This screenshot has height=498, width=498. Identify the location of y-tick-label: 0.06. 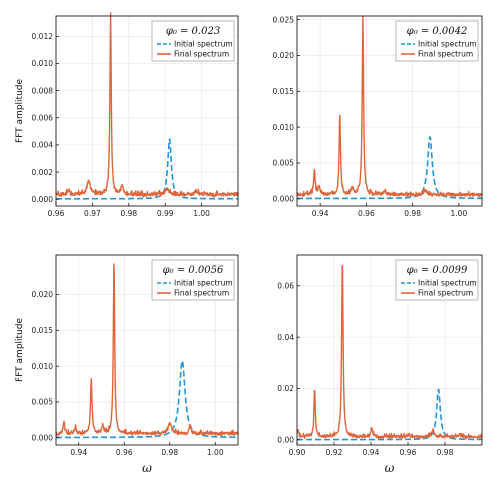
(285, 286).